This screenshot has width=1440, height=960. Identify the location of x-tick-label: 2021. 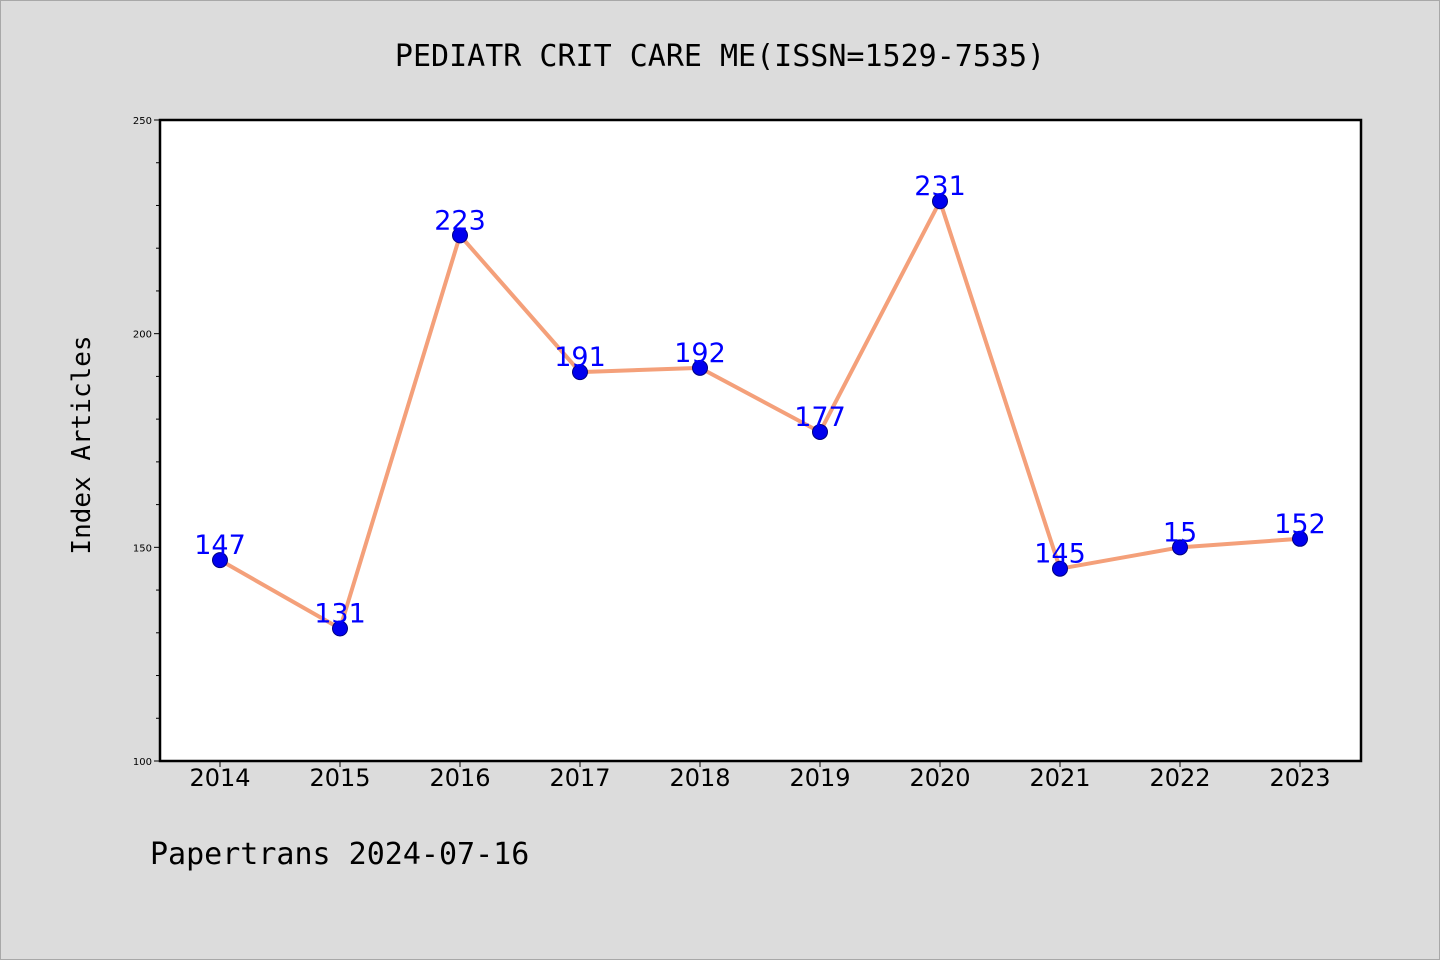
(1059, 778).